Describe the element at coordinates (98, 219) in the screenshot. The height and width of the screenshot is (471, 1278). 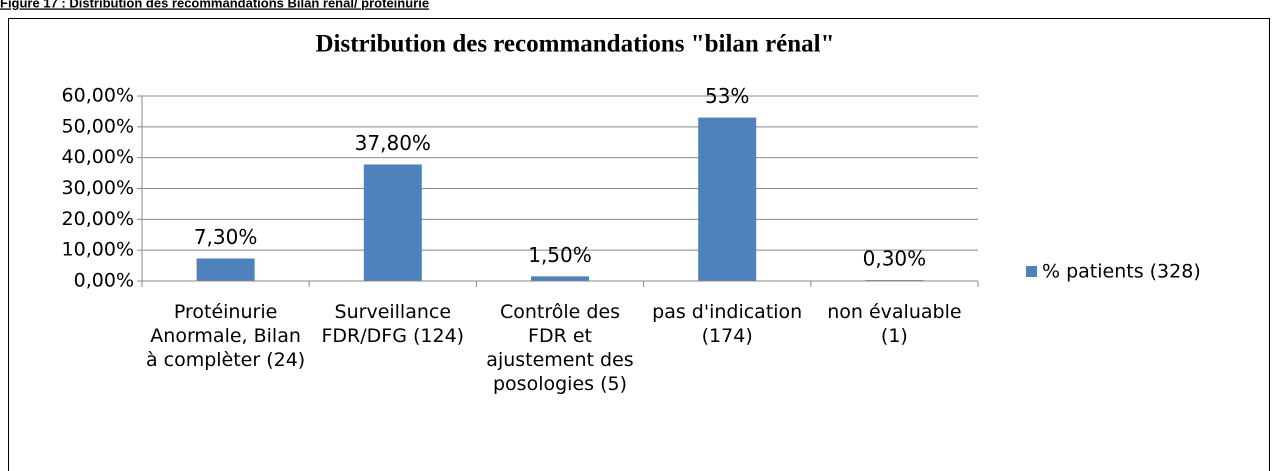
I see `y-tick-label: 20,00%` at that location.